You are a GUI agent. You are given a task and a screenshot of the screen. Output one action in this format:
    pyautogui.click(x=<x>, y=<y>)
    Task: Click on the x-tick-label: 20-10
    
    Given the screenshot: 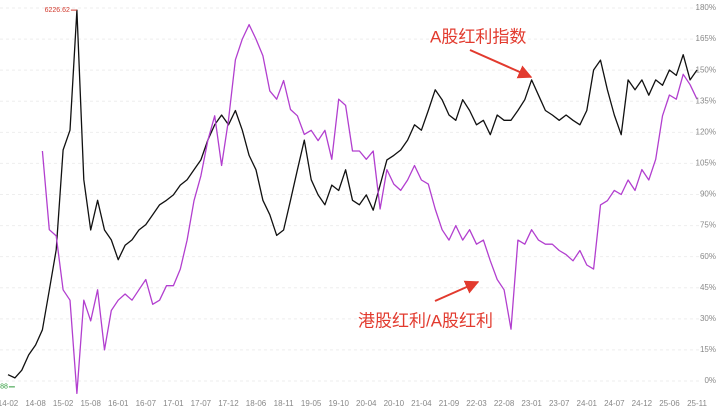 What is the action you would take?
    pyautogui.click(x=394, y=403)
    